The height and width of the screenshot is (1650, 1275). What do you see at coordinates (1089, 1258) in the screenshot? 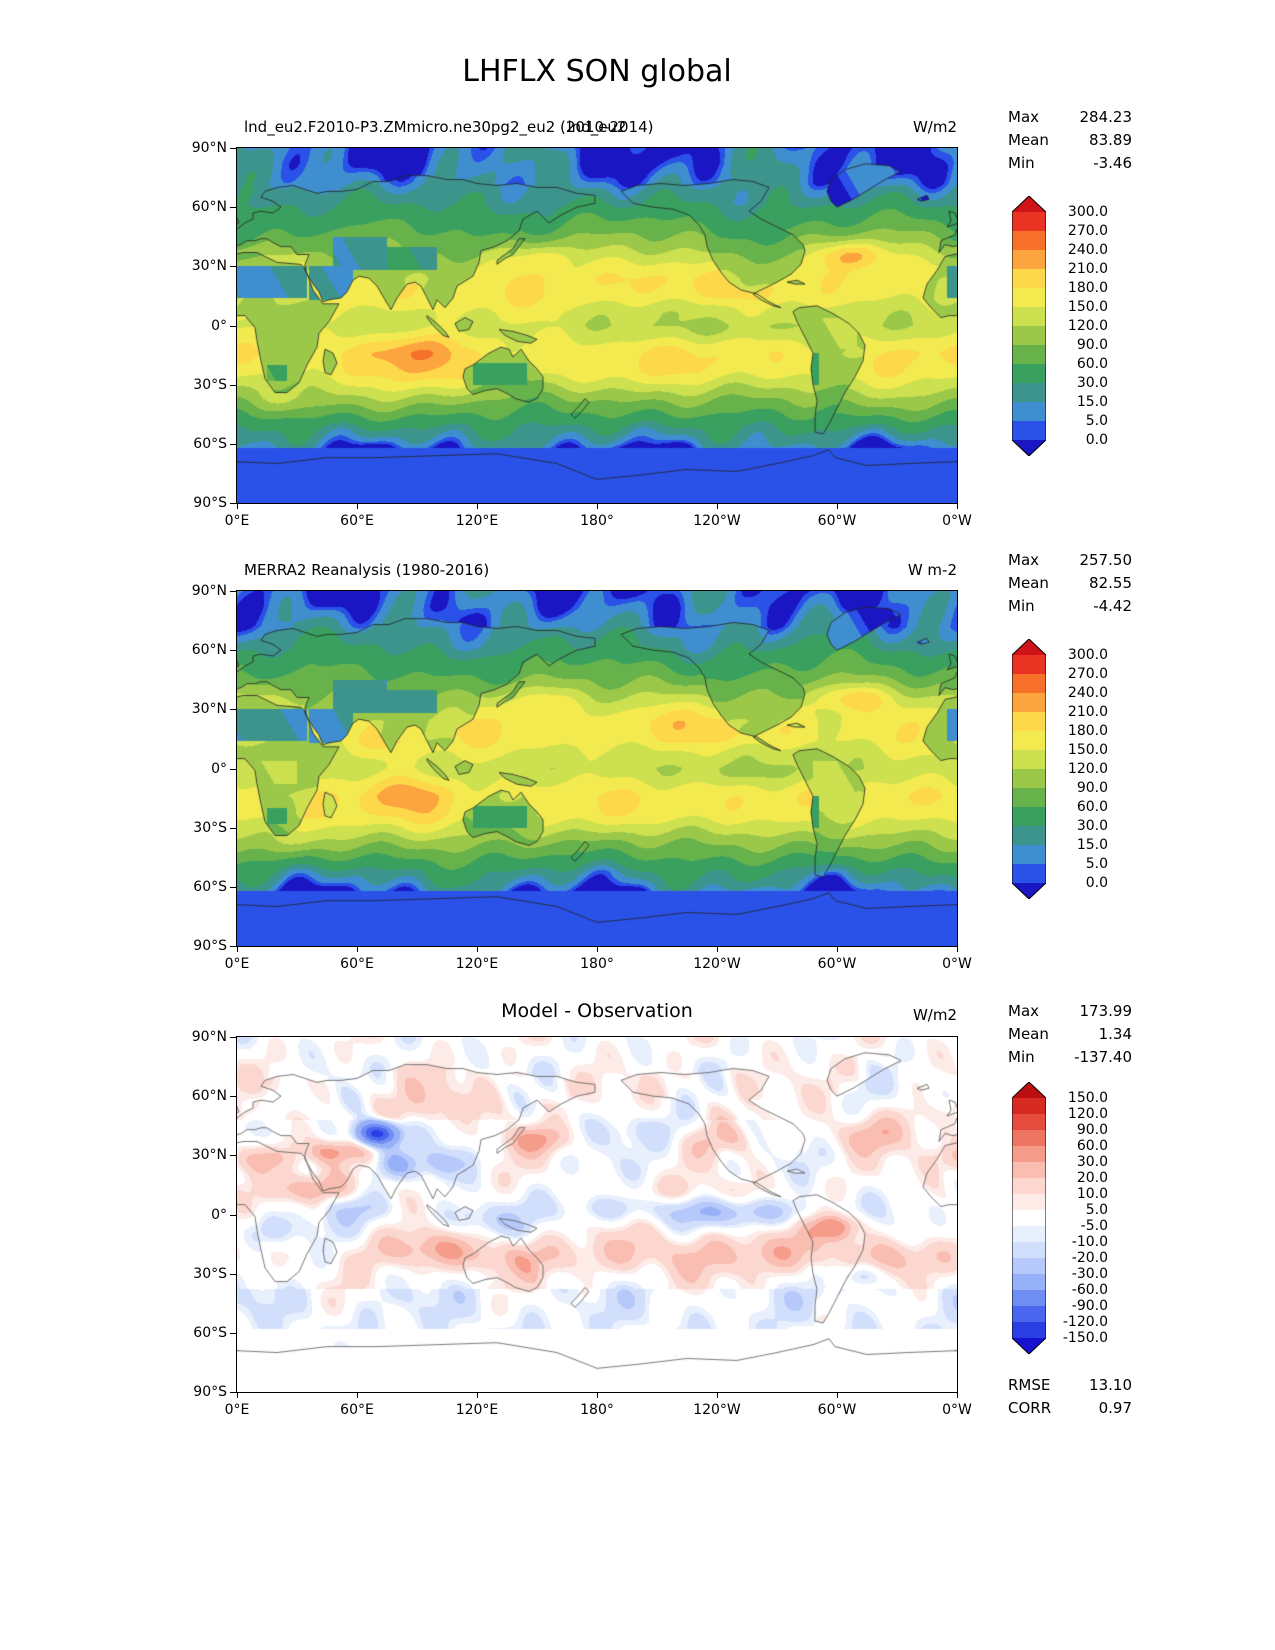
I see `colorbar-tick-label: -20.0` at bounding box center [1089, 1258].